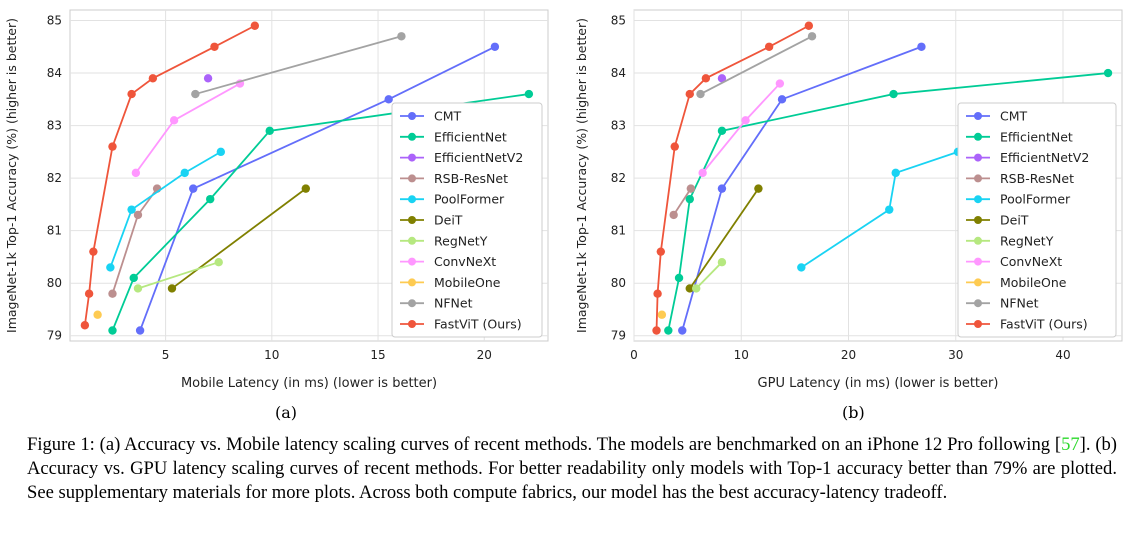  I want to click on y-tick-label: 79, so click(54, 336).